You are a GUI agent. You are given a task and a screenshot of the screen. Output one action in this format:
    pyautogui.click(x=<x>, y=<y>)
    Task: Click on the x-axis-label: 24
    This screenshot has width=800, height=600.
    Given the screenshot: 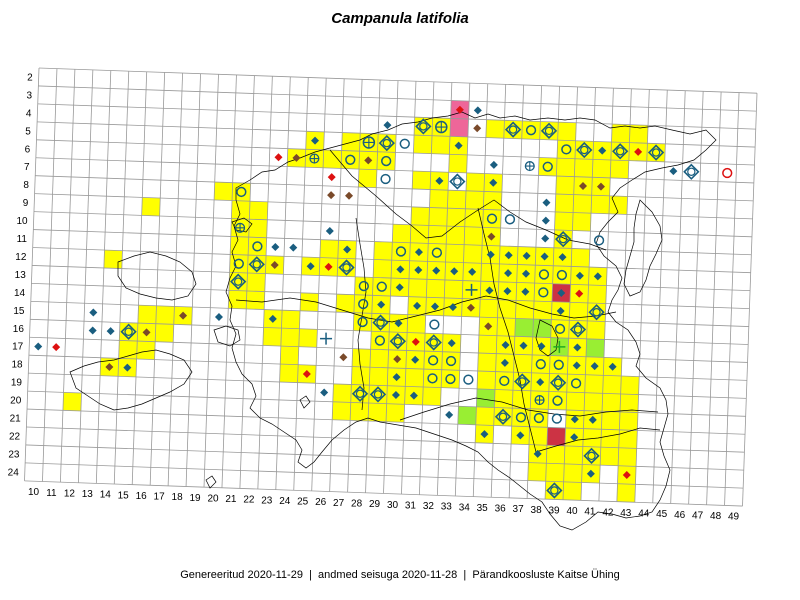 What is the action you would take?
    pyautogui.click(x=285, y=501)
    